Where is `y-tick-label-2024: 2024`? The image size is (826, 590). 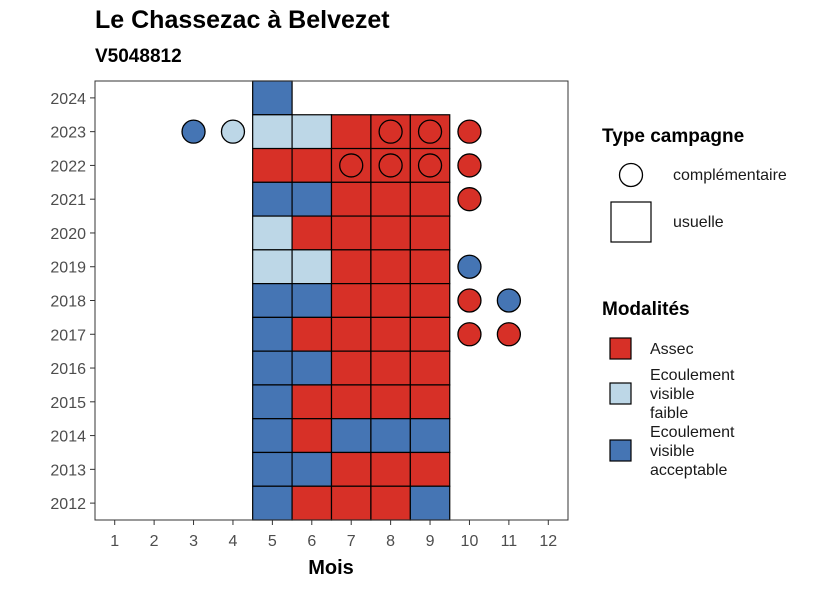
y-tick-label-2024: 2024 is located at coordinates (68, 99).